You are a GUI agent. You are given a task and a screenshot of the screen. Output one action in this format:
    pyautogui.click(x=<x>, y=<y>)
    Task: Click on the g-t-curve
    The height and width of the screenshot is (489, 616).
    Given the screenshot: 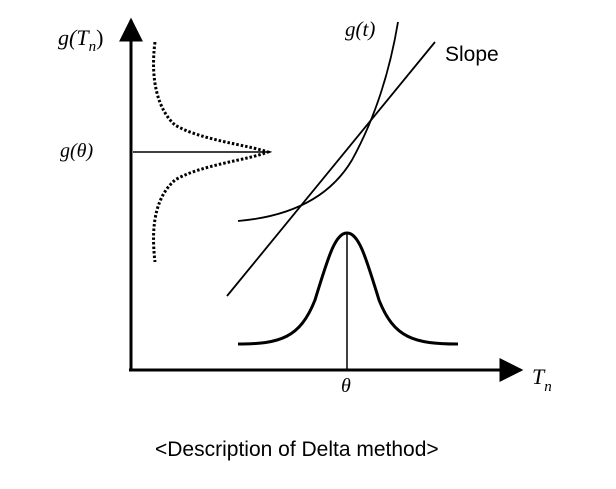 What is the action you would take?
    pyautogui.click(x=318, y=121)
    